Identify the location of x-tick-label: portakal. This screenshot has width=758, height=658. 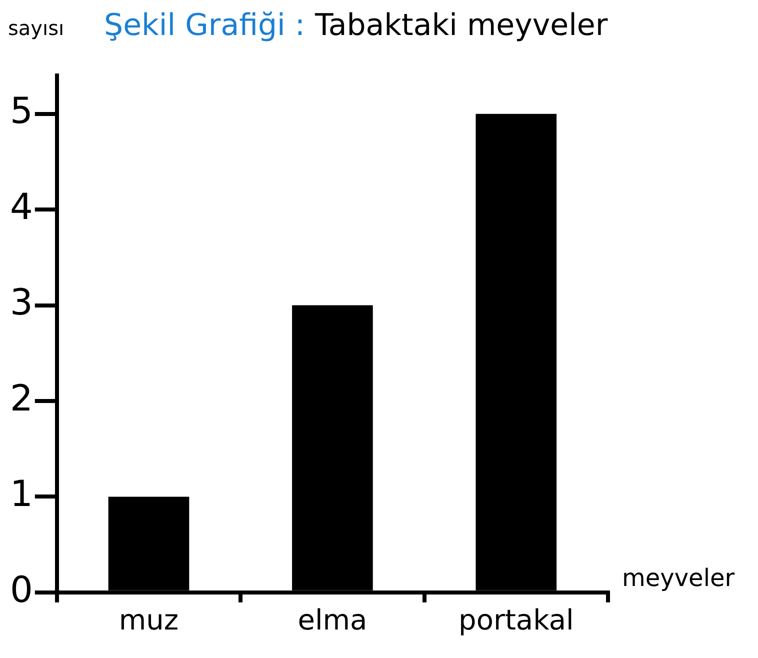
(516, 619).